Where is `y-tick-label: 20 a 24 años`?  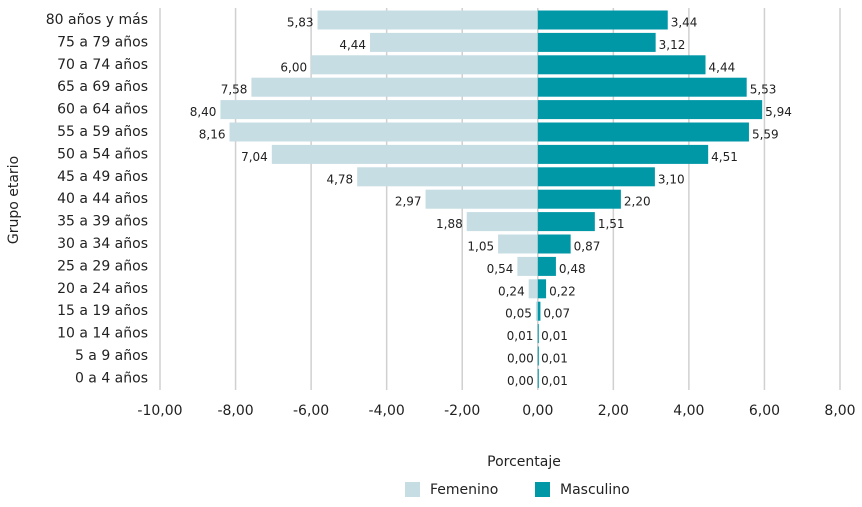 y-tick-label: 20 a 24 años is located at coordinates (102, 289).